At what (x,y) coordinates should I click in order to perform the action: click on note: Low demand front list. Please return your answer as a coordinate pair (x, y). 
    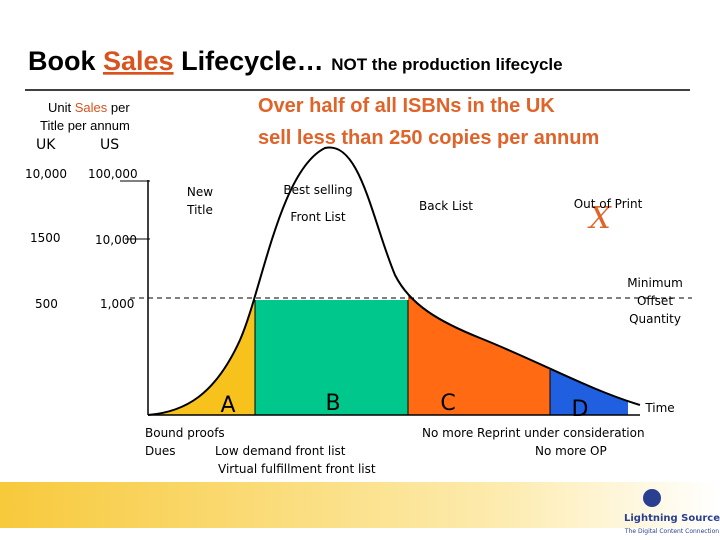
    Looking at the image, I should click on (280, 451).